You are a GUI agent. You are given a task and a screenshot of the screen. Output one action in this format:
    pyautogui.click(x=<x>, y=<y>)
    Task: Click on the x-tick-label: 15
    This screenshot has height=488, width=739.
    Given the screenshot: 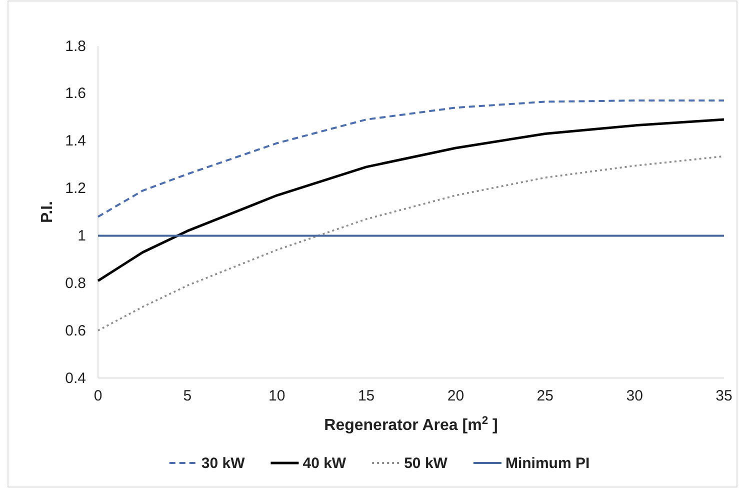 What is the action you would take?
    pyautogui.click(x=366, y=396)
    